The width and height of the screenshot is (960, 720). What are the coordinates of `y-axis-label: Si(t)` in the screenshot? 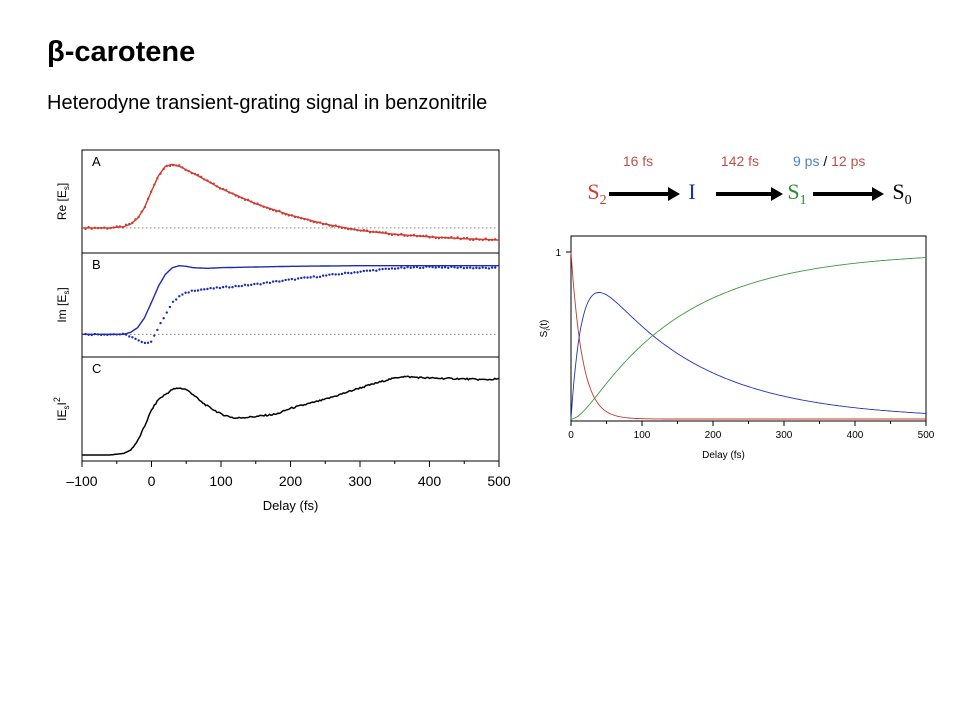 It's located at (545, 329).